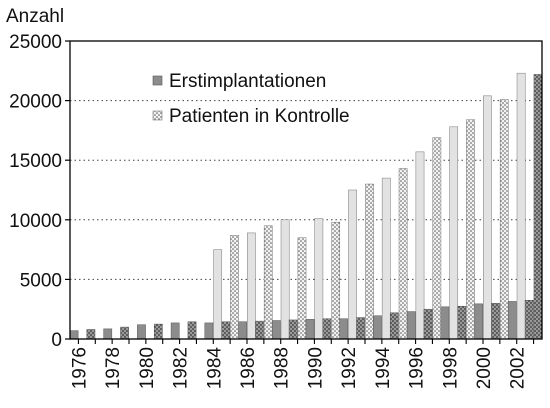  I want to click on bar-patienten-in-kontrolle-1984, so click(218, 294).